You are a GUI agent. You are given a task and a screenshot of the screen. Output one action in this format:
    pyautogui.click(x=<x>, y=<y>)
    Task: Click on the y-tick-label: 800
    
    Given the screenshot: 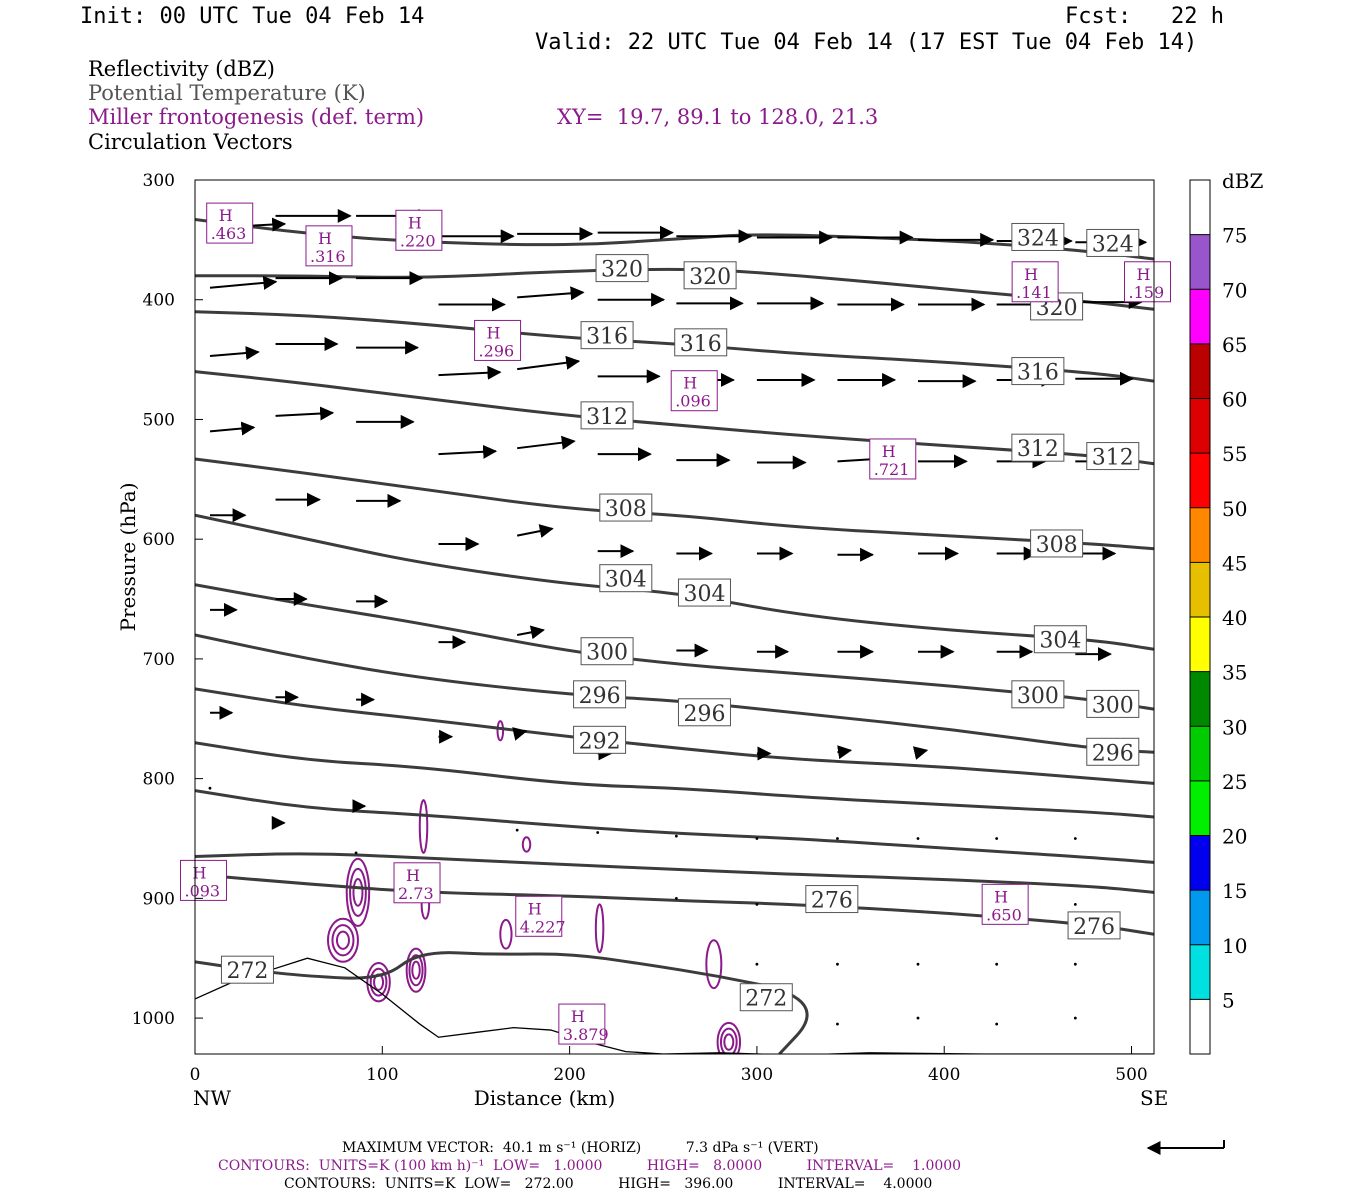 What is the action you would take?
    pyautogui.click(x=159, y=780)
    